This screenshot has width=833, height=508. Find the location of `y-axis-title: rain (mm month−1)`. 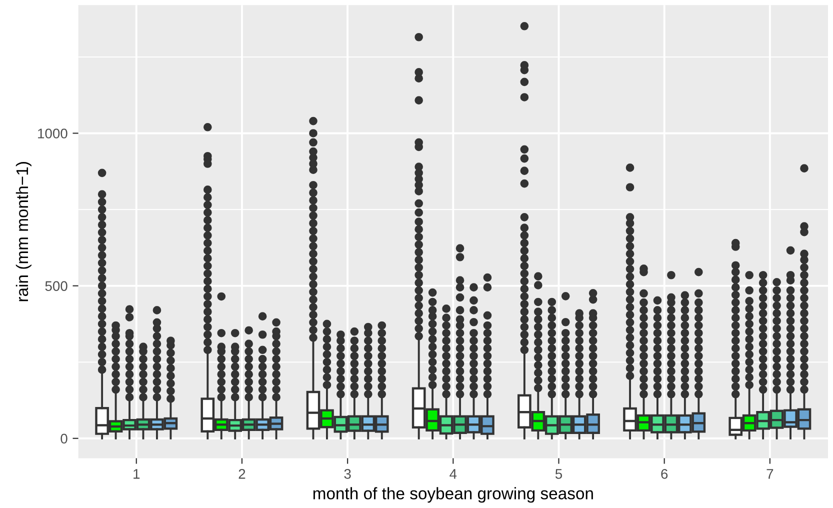

y-axis-title: rain (mm month−1) is located at coordinates (24, 232).